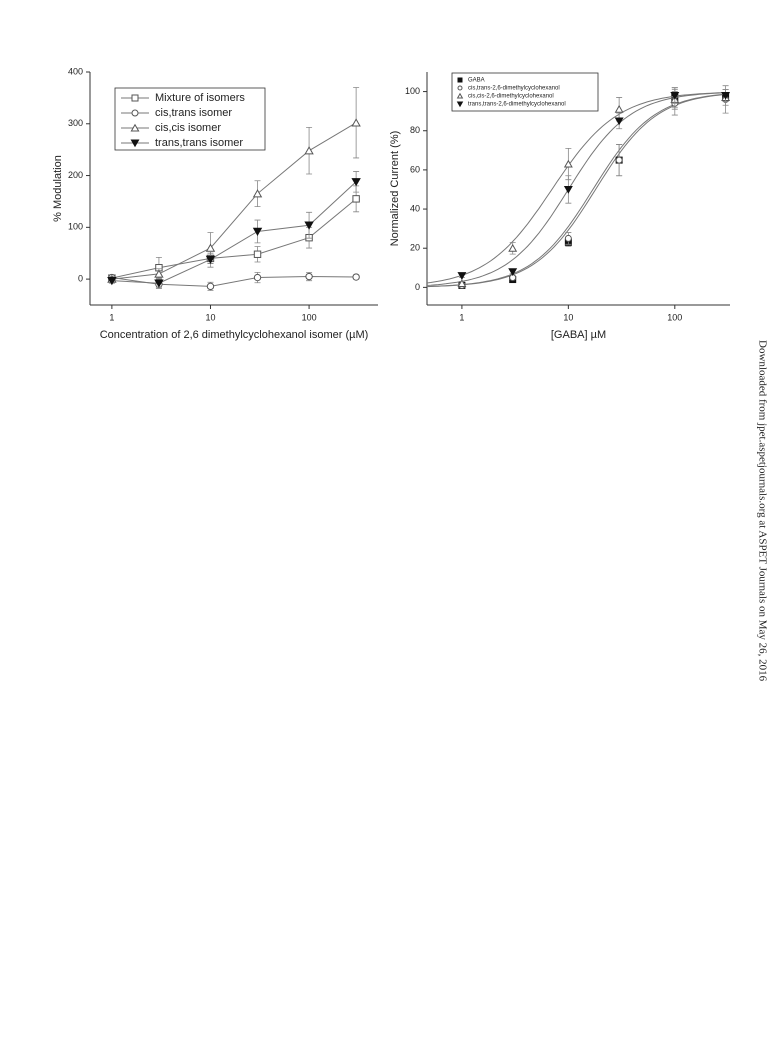  Describe the element at coordinates (476, 81) in the screenshot. I see `legend-label: GABA` at that location.